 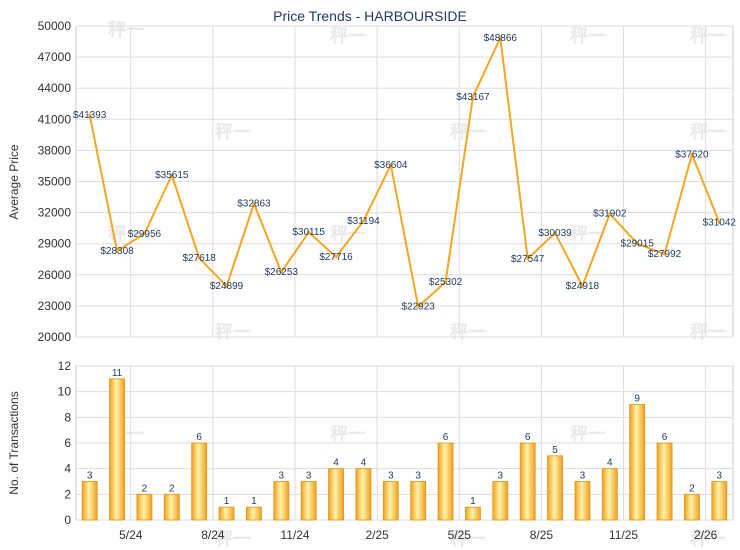 What do you see at coordinates (67, 520) in the screenshot?
I see `bottom-y-tick-label: 0` at bounding box center [67, 520].